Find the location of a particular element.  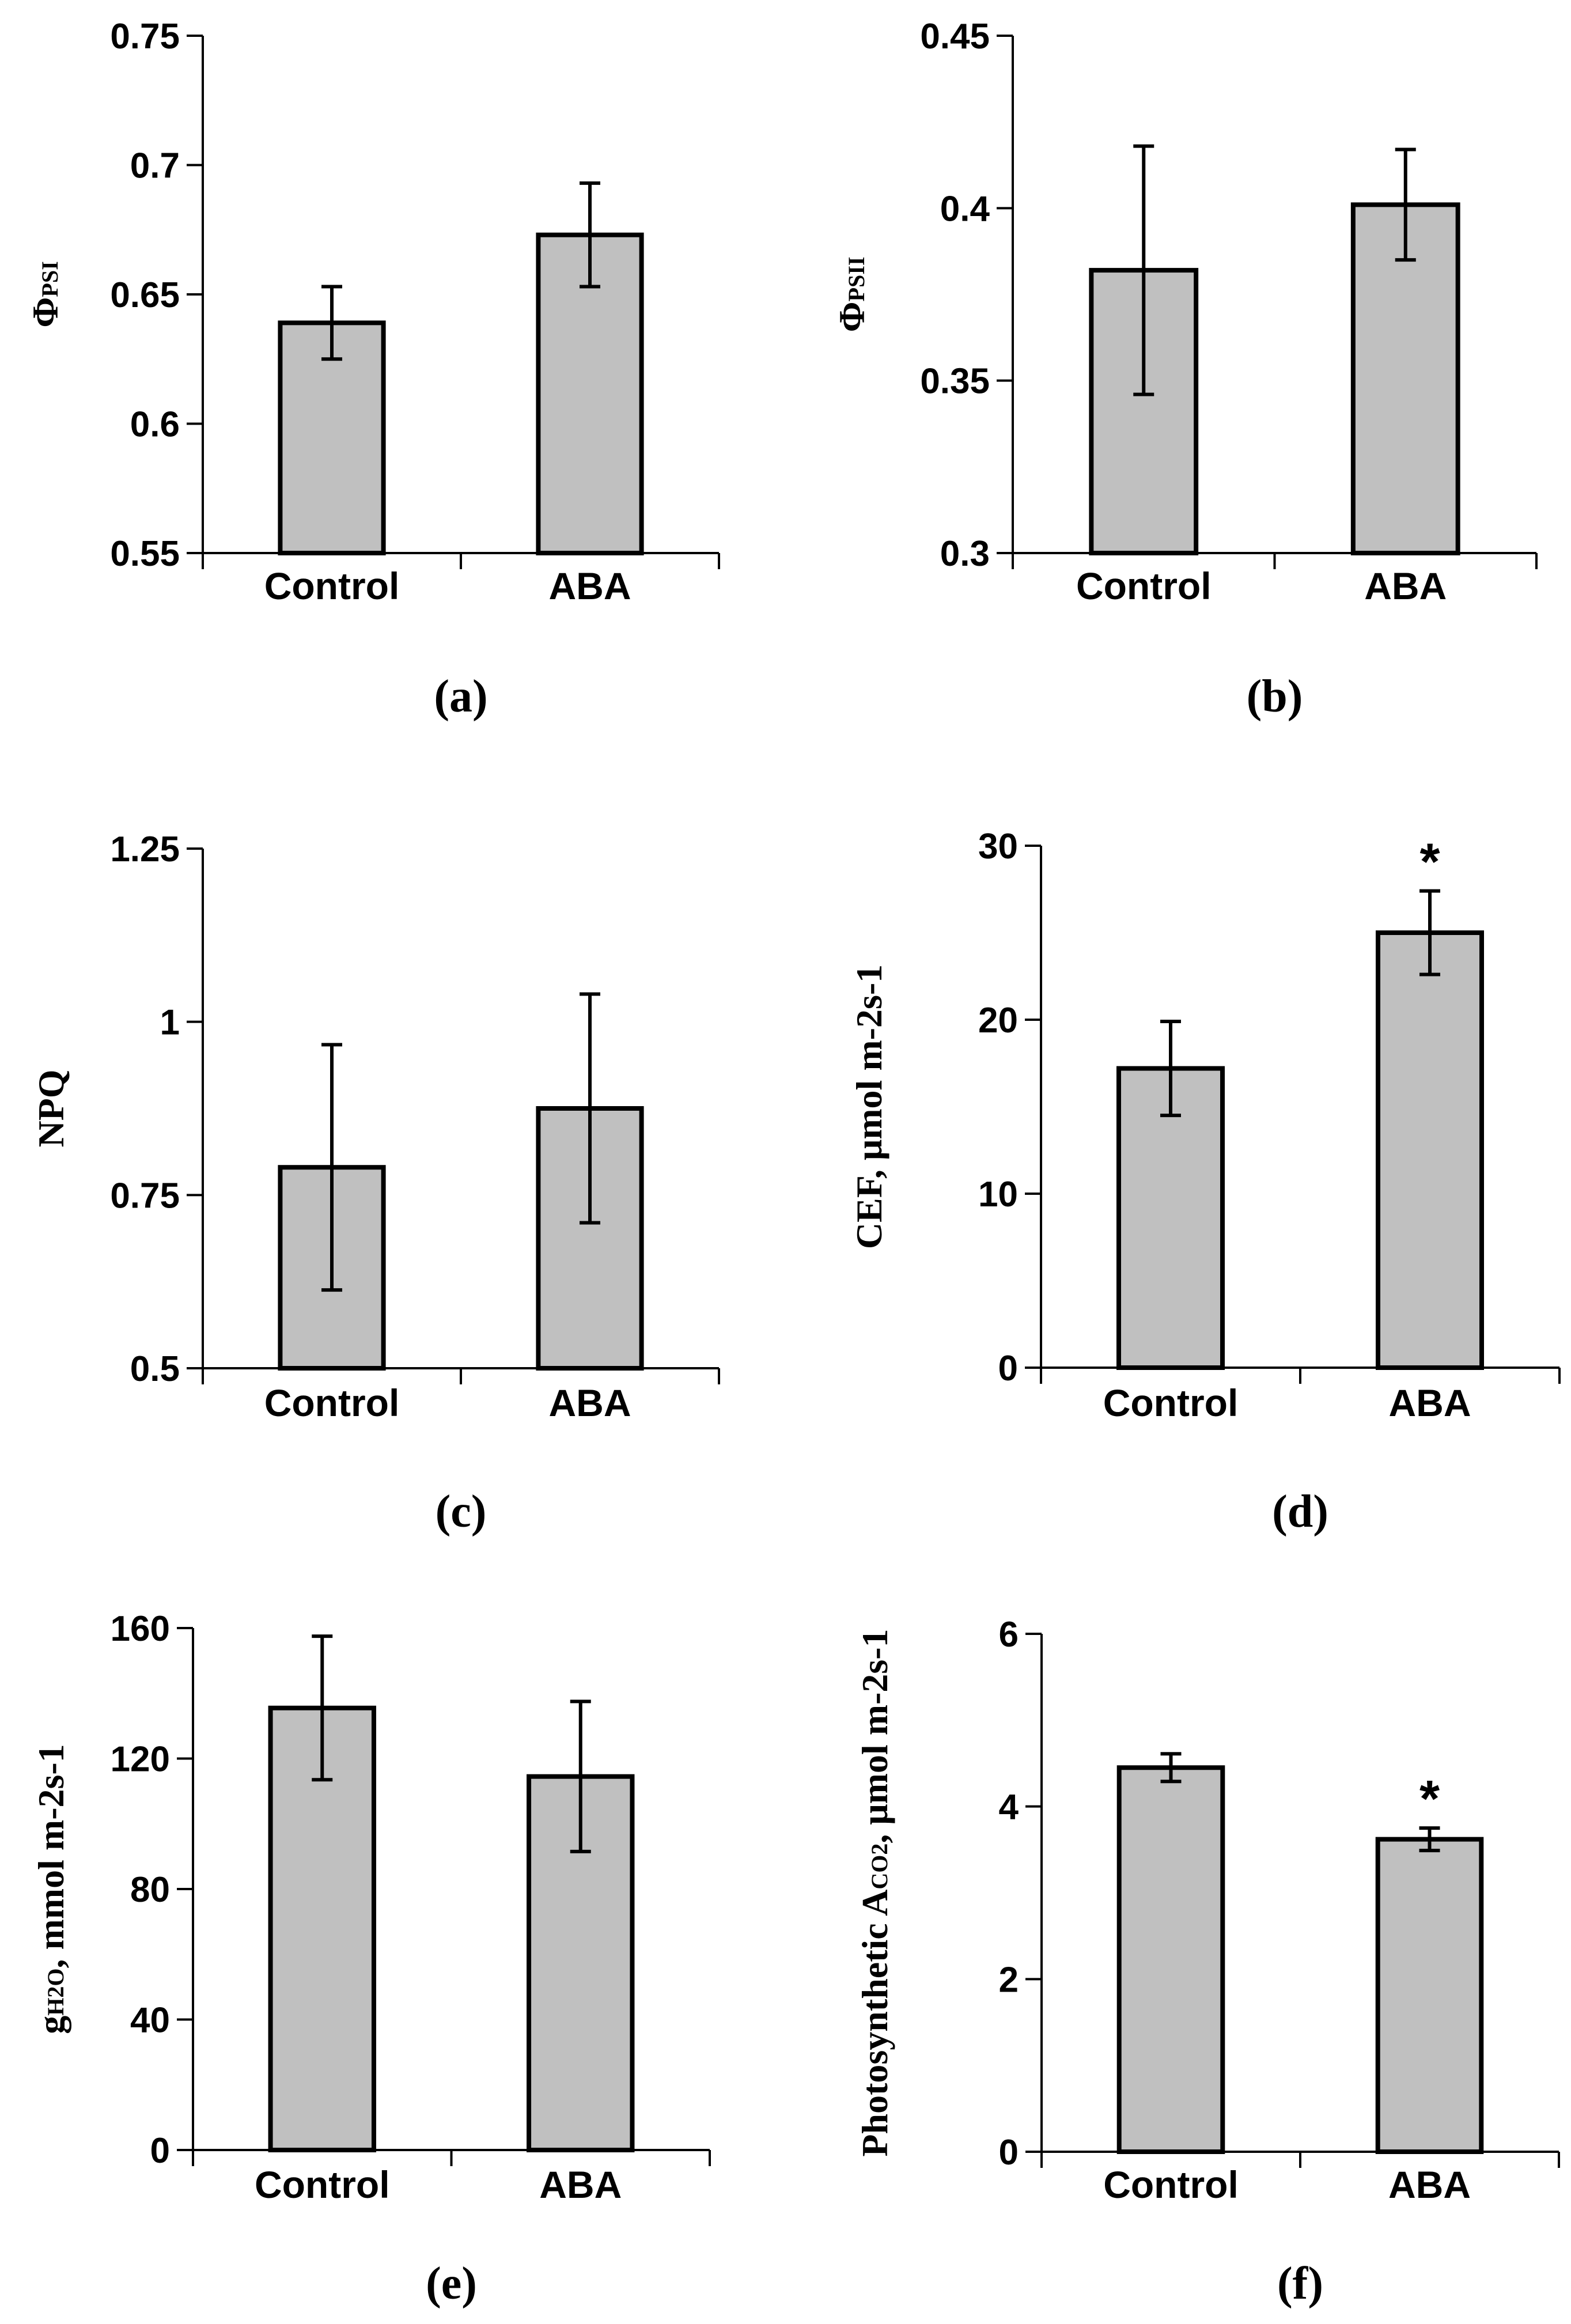

panel-a-category-label: ABA is located at coordinates (590, 586).